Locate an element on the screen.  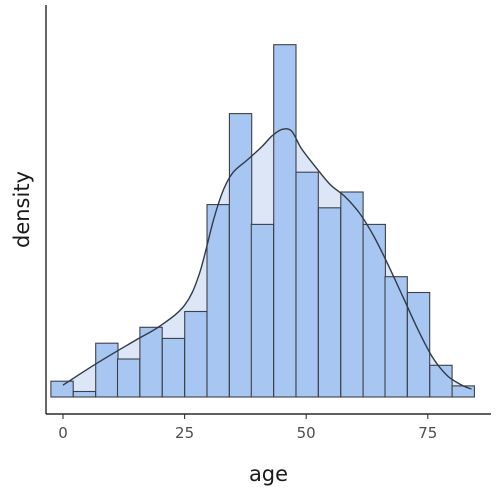
x-tick-label: 50 is located at coordinates (306, 433).